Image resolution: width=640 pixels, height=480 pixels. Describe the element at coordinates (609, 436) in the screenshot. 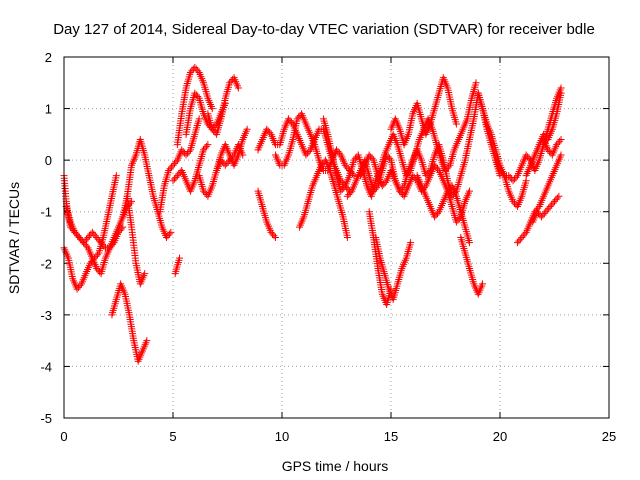

I see `x-tick-label: 25` at that location.